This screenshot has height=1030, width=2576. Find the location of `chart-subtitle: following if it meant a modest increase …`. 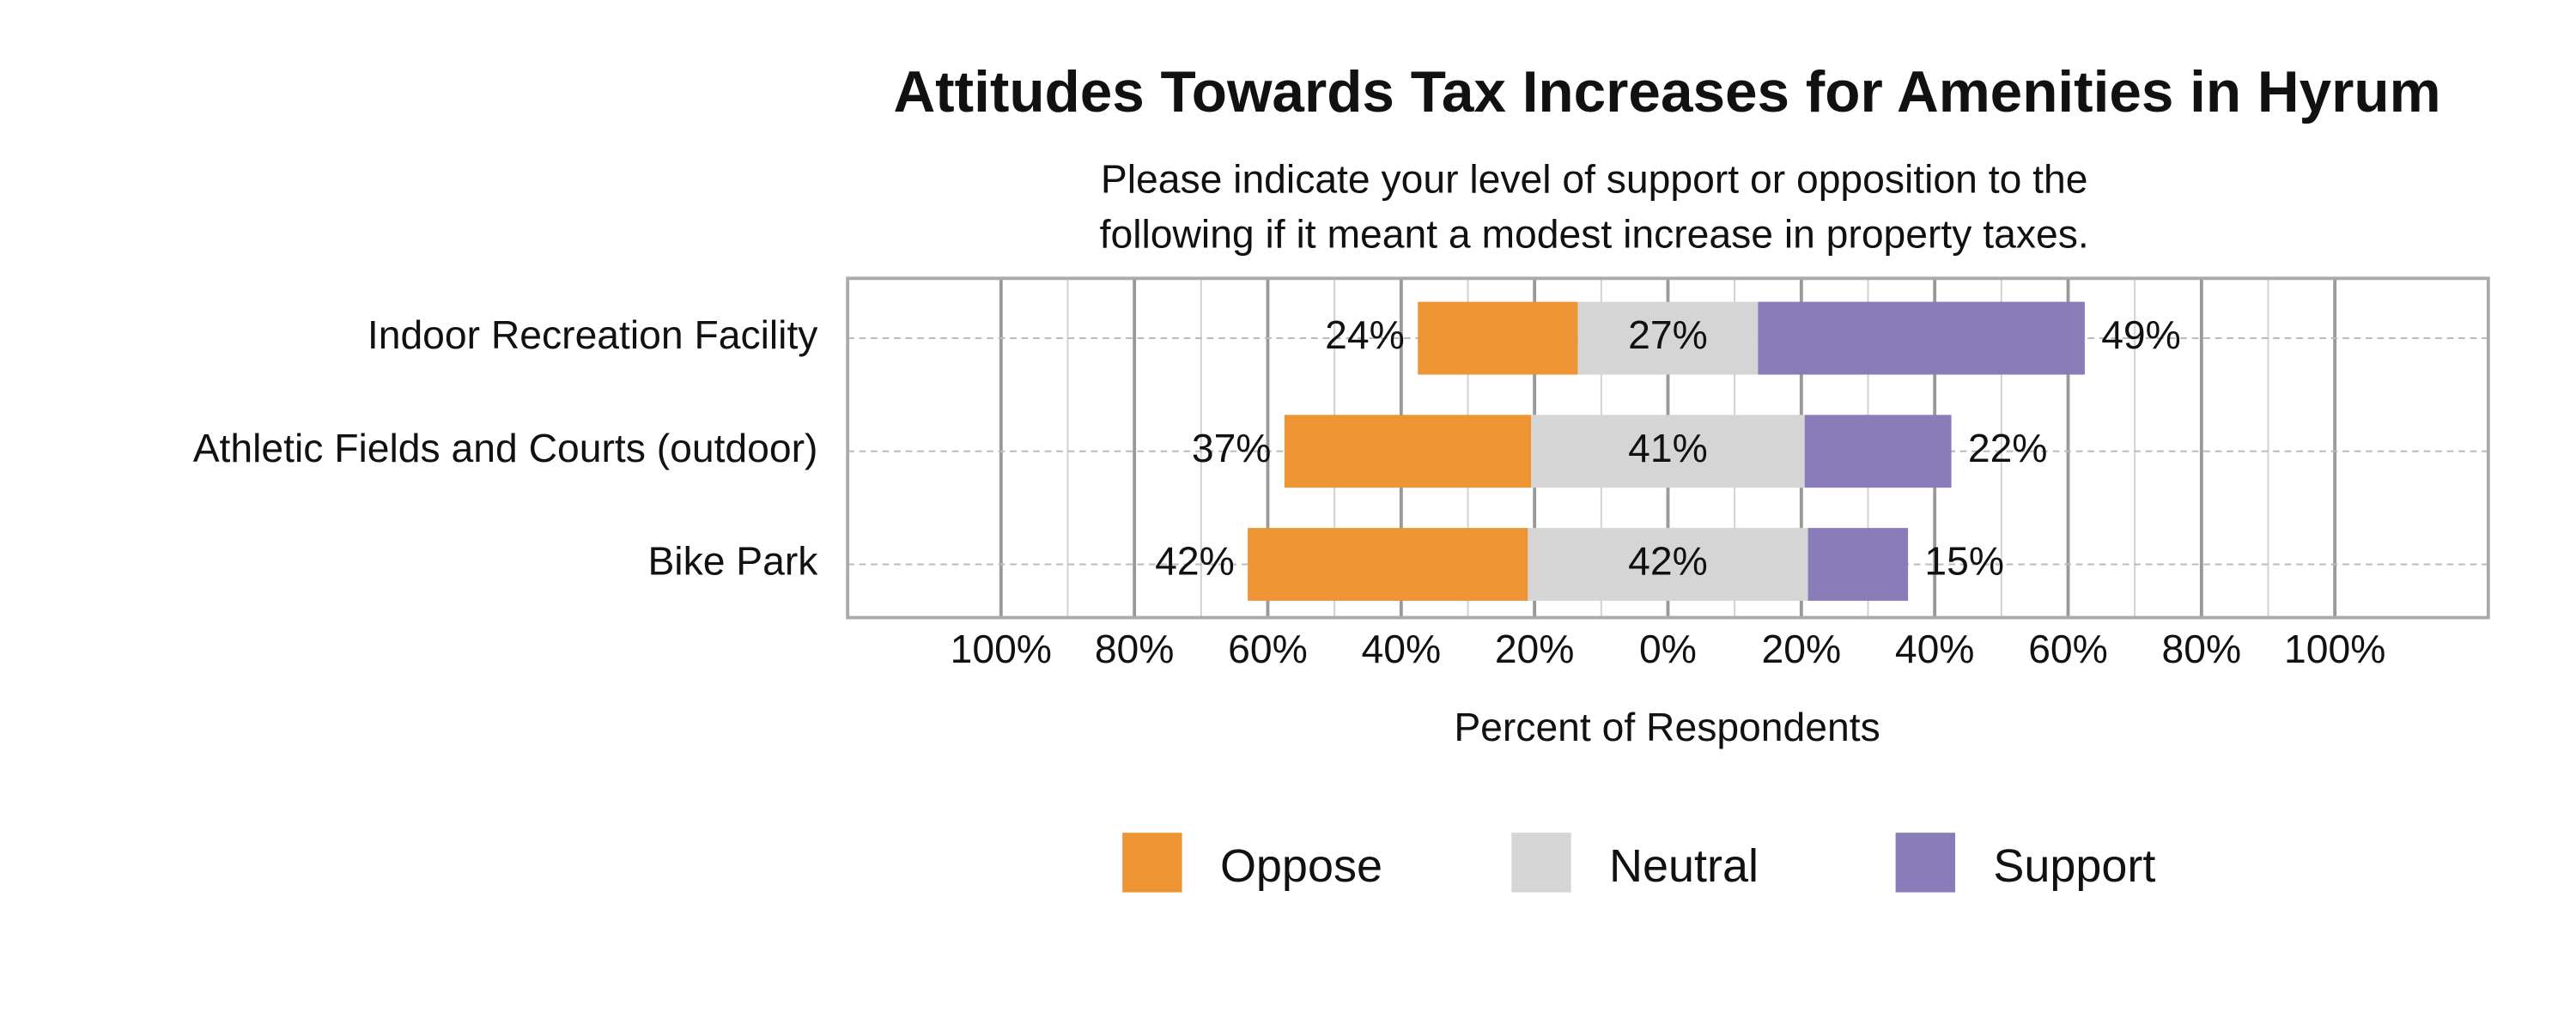

chart-subtitle: following if it meant a modest increase … is located at coordinates (1594, 233).